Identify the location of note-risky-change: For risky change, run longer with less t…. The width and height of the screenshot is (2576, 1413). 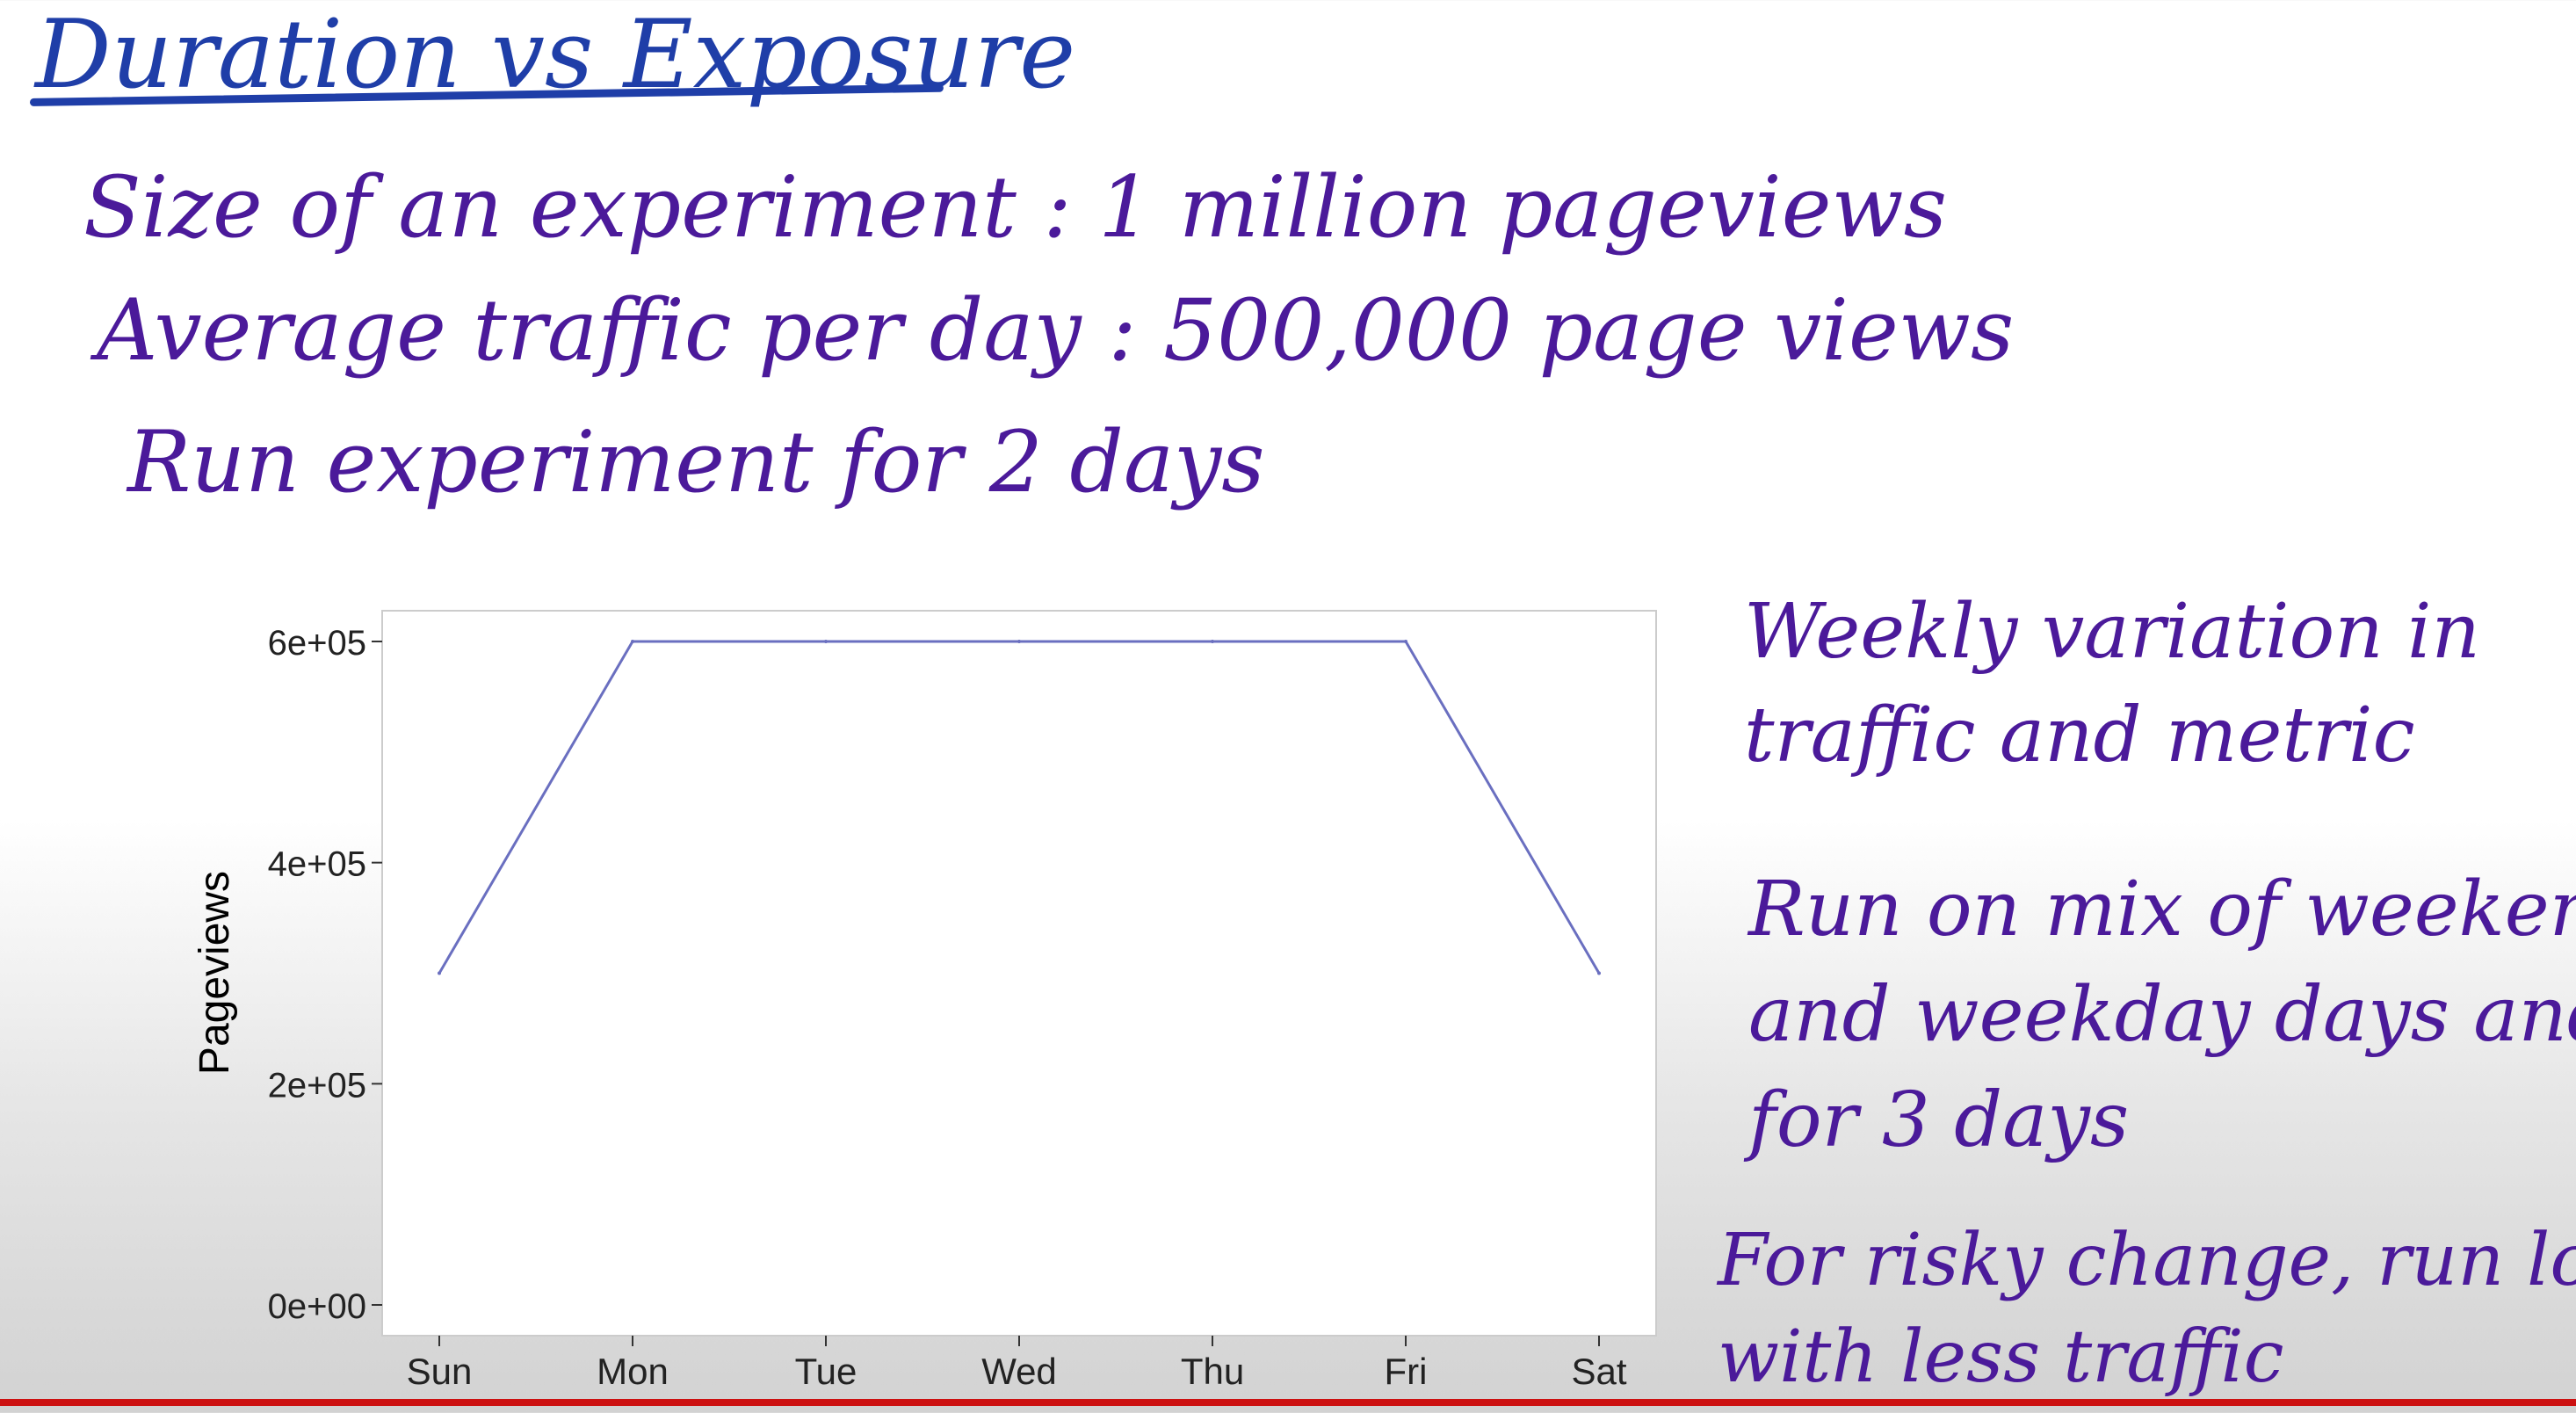
(2147, 1309).